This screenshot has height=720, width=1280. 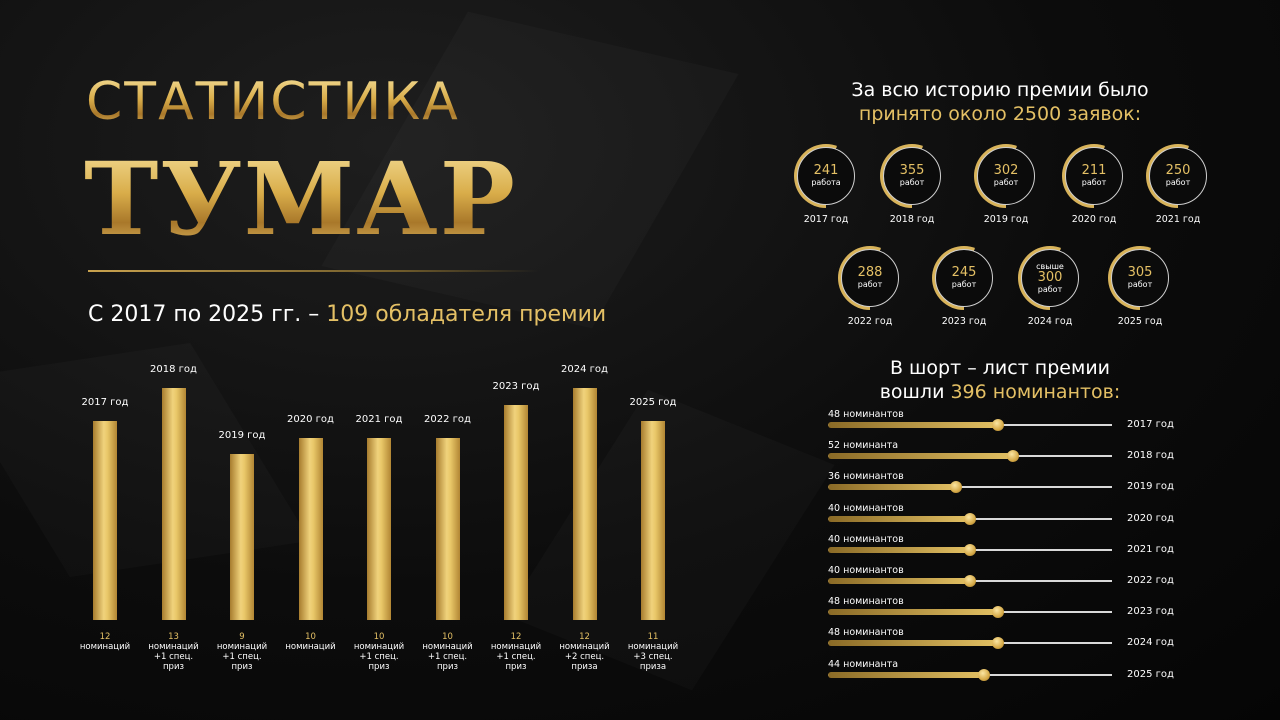 What do you see at coordinates (1150, 643) in the screenshot?
I see `shortlist-year: 2024 год` at bounding box center [1150, 643].